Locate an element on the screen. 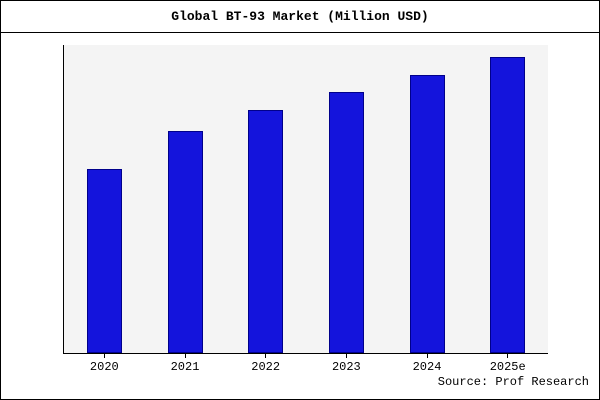  bar-column-2024 is located at coordinates (427, 199).